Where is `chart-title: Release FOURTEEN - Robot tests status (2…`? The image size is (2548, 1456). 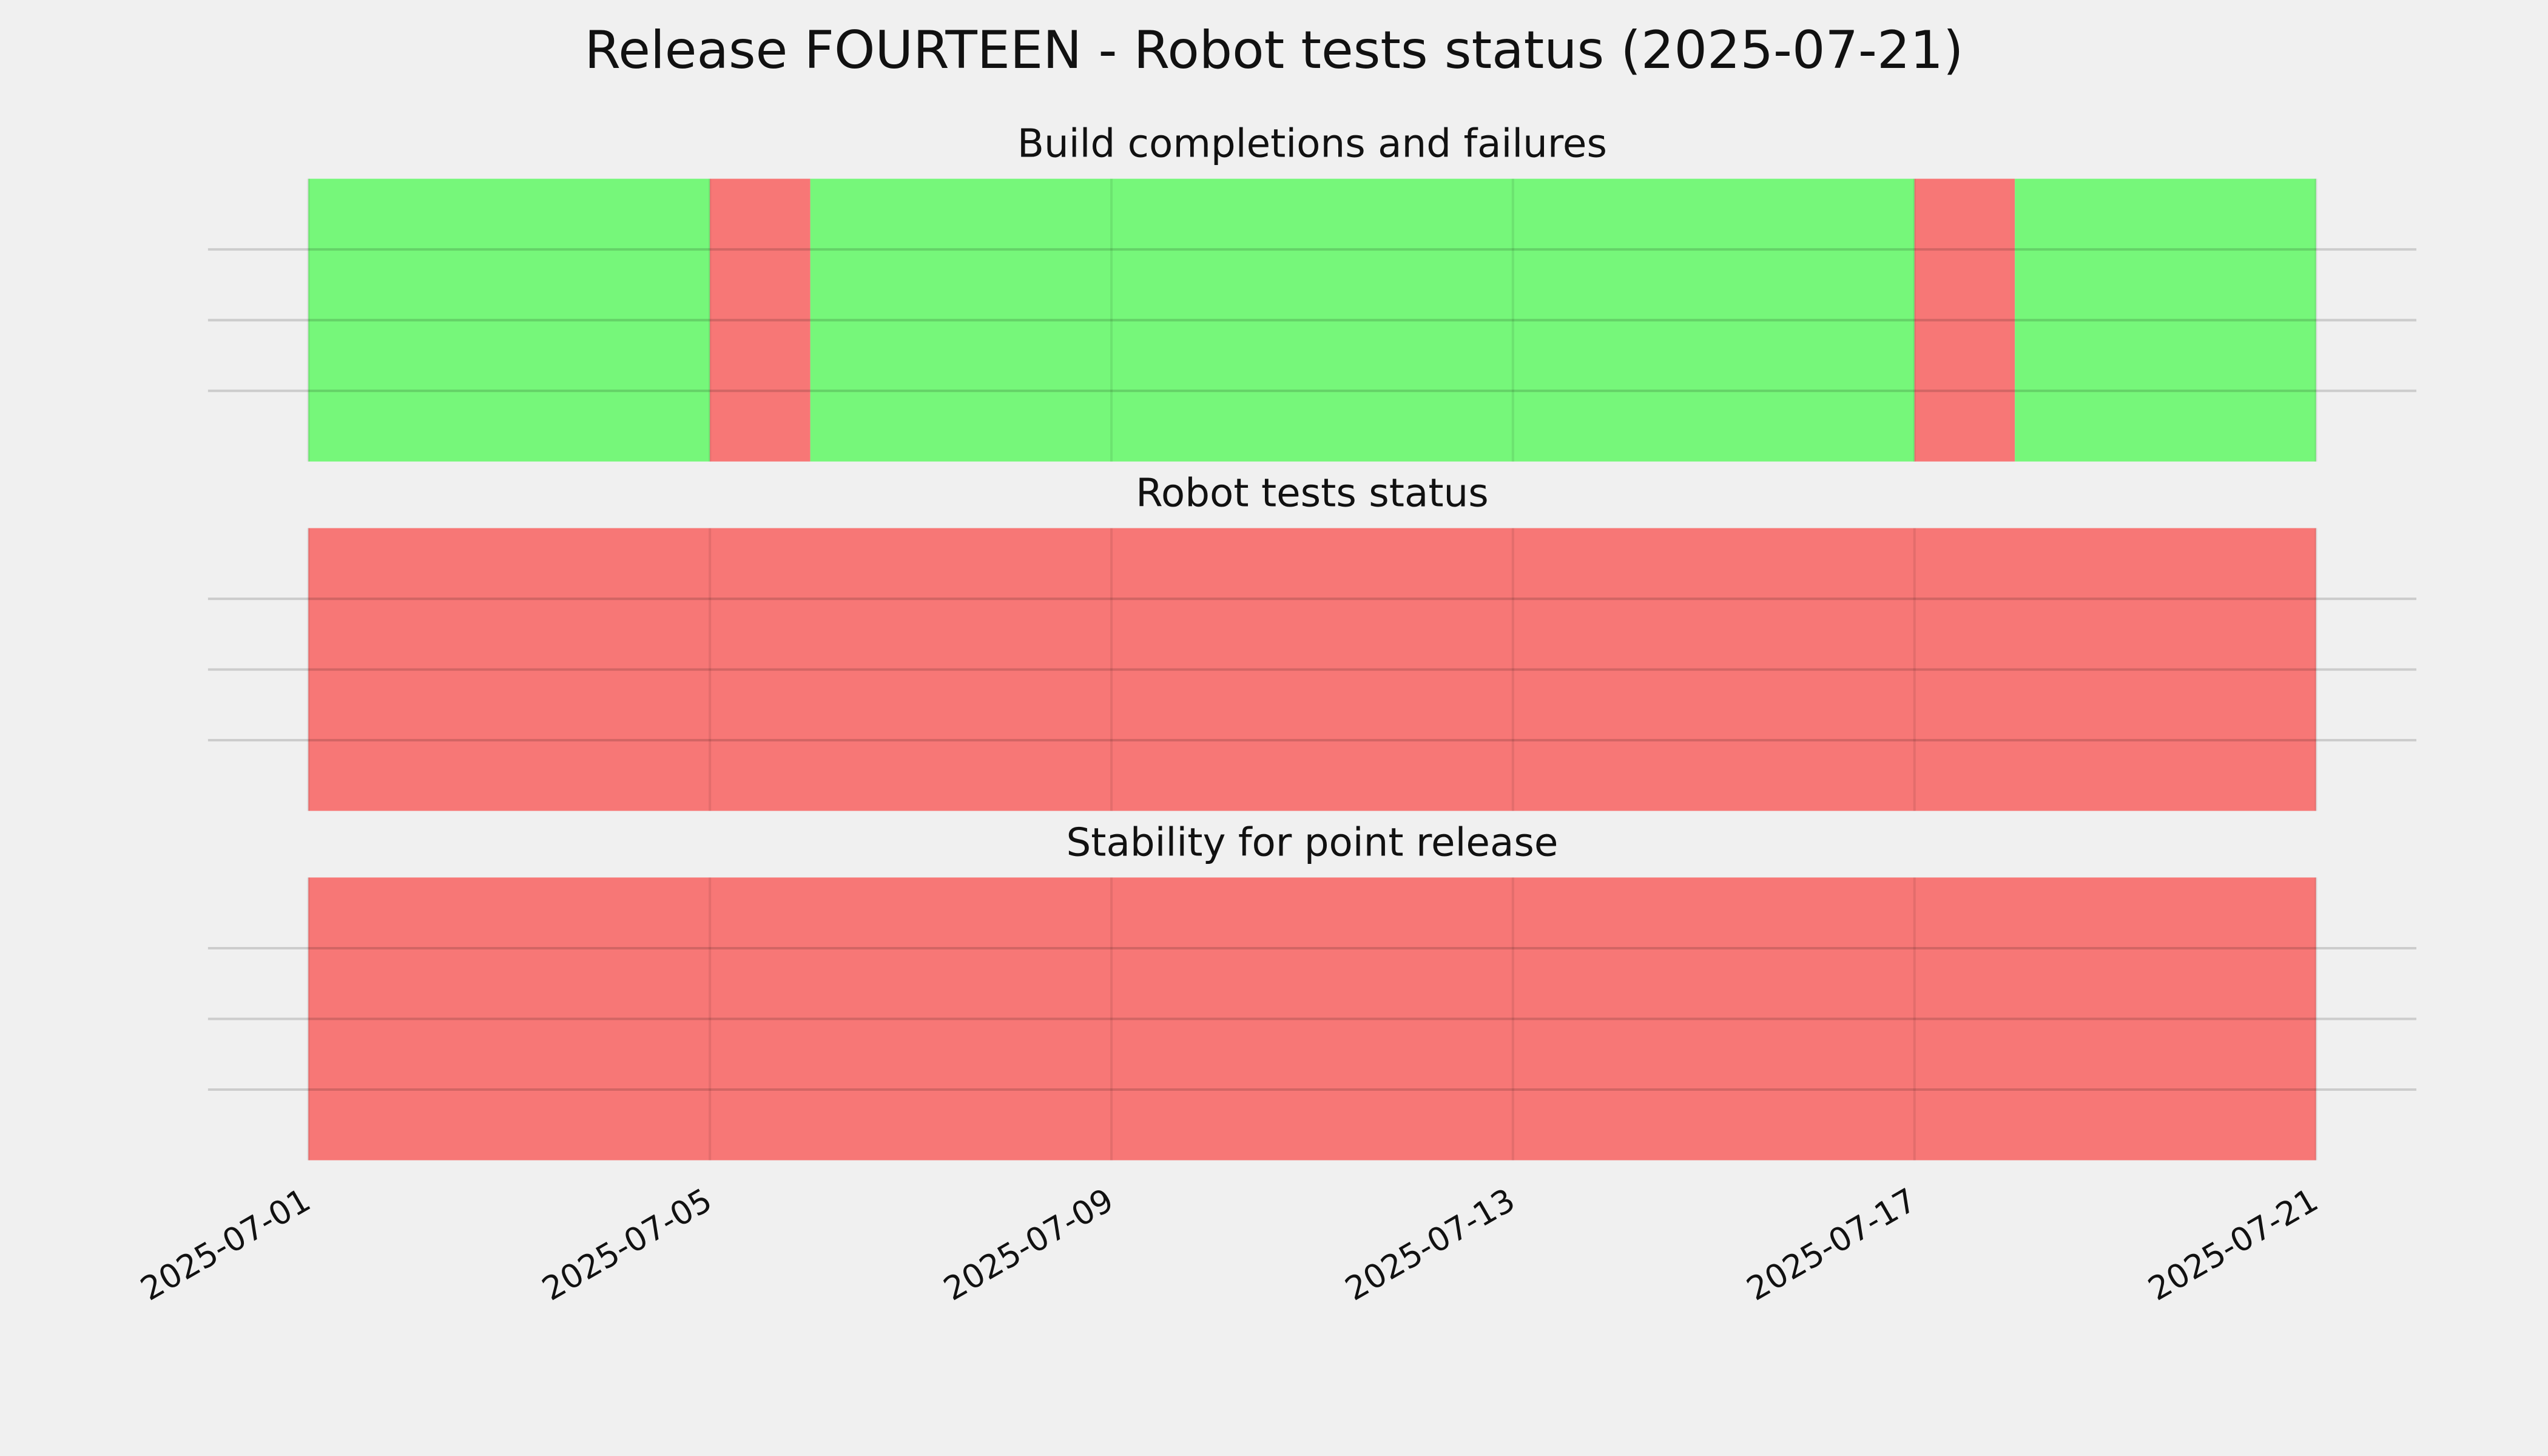
chart-title: Release FOURTEEN - Robot tests status (2… is located at coordinates (1274, 50).